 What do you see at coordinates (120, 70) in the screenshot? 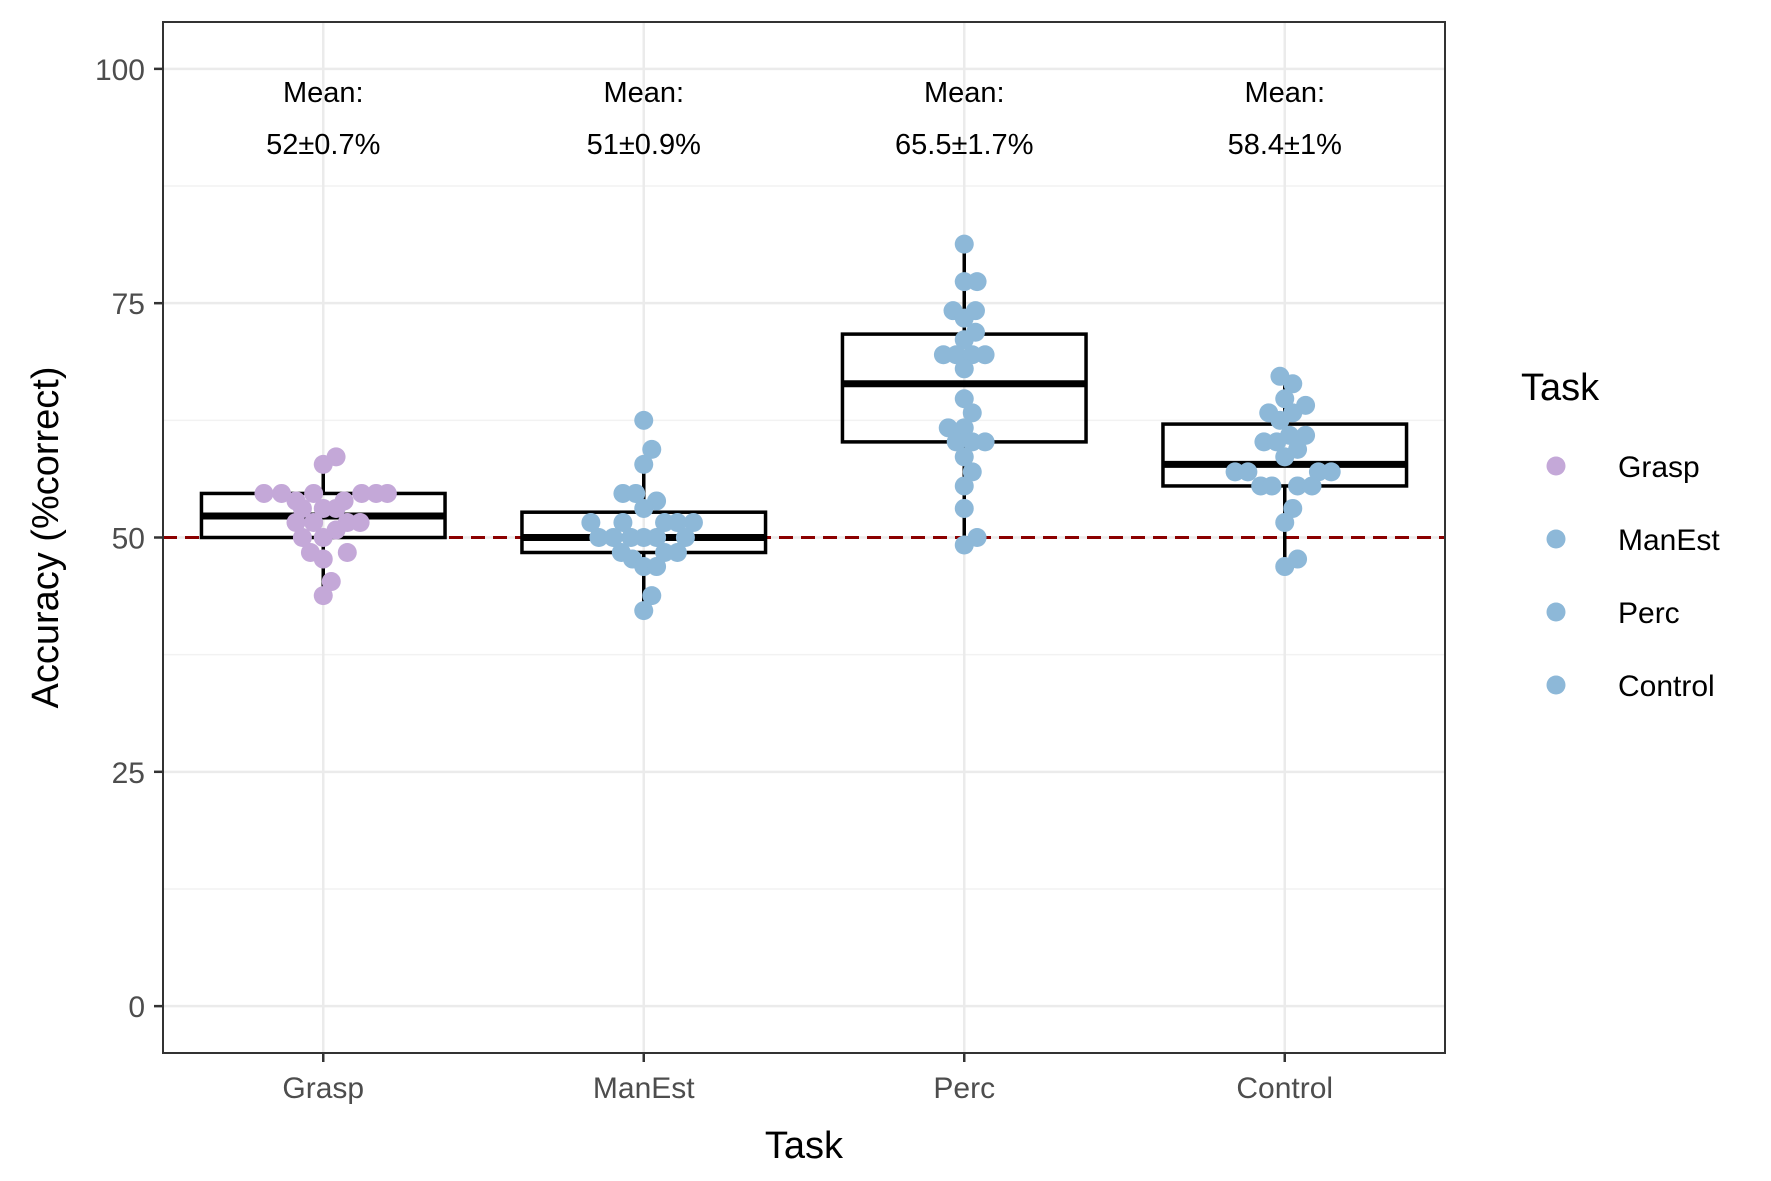
I see `y-tick-label: 100` at bounding box center [120, 70].